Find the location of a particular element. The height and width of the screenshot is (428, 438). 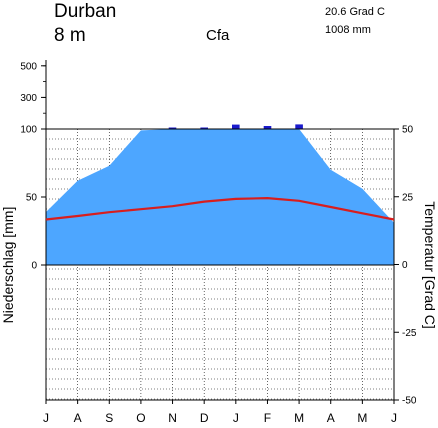

temperature-line-group is located at coordinates (220, 209).